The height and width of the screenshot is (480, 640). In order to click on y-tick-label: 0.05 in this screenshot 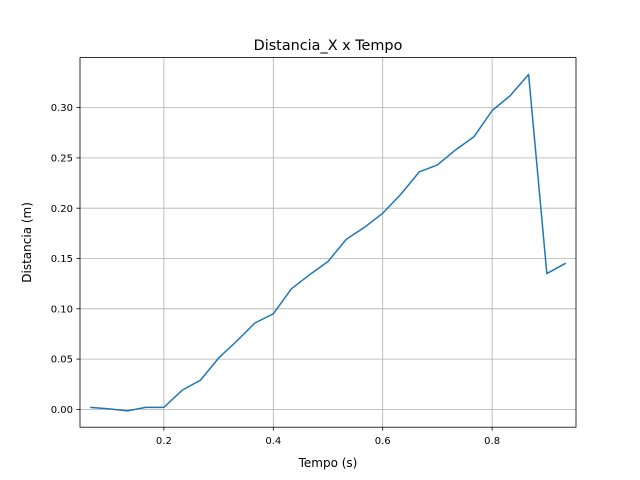, I will do `click(62, 360)`.